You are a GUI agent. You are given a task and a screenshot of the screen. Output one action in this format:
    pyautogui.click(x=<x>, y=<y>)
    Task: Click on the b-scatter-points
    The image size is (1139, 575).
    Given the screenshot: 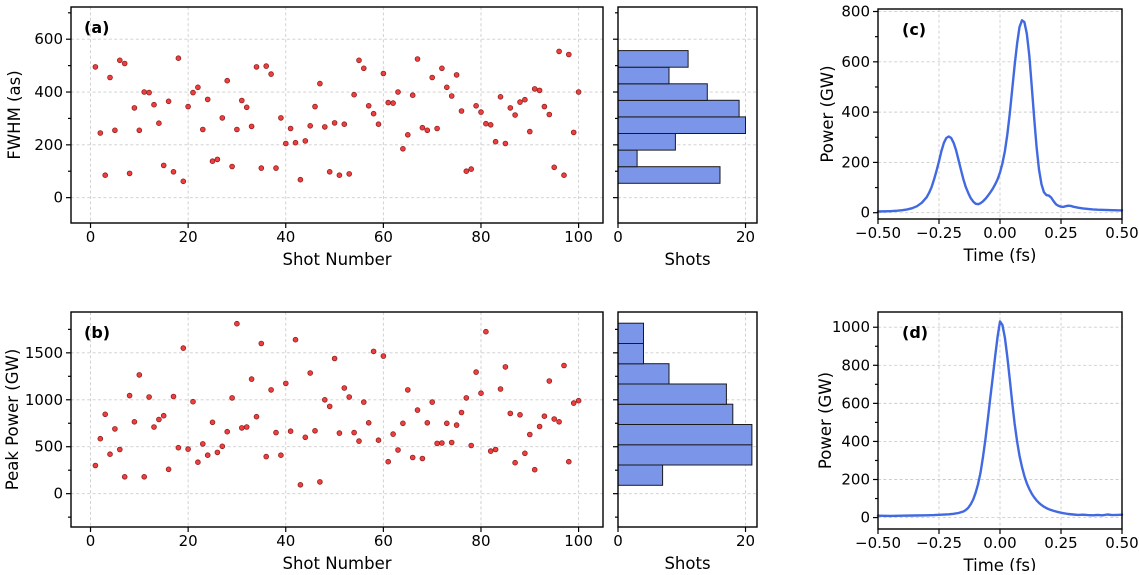 What is the action you would take?
    pyautogui.click(x=337, y=404)
    